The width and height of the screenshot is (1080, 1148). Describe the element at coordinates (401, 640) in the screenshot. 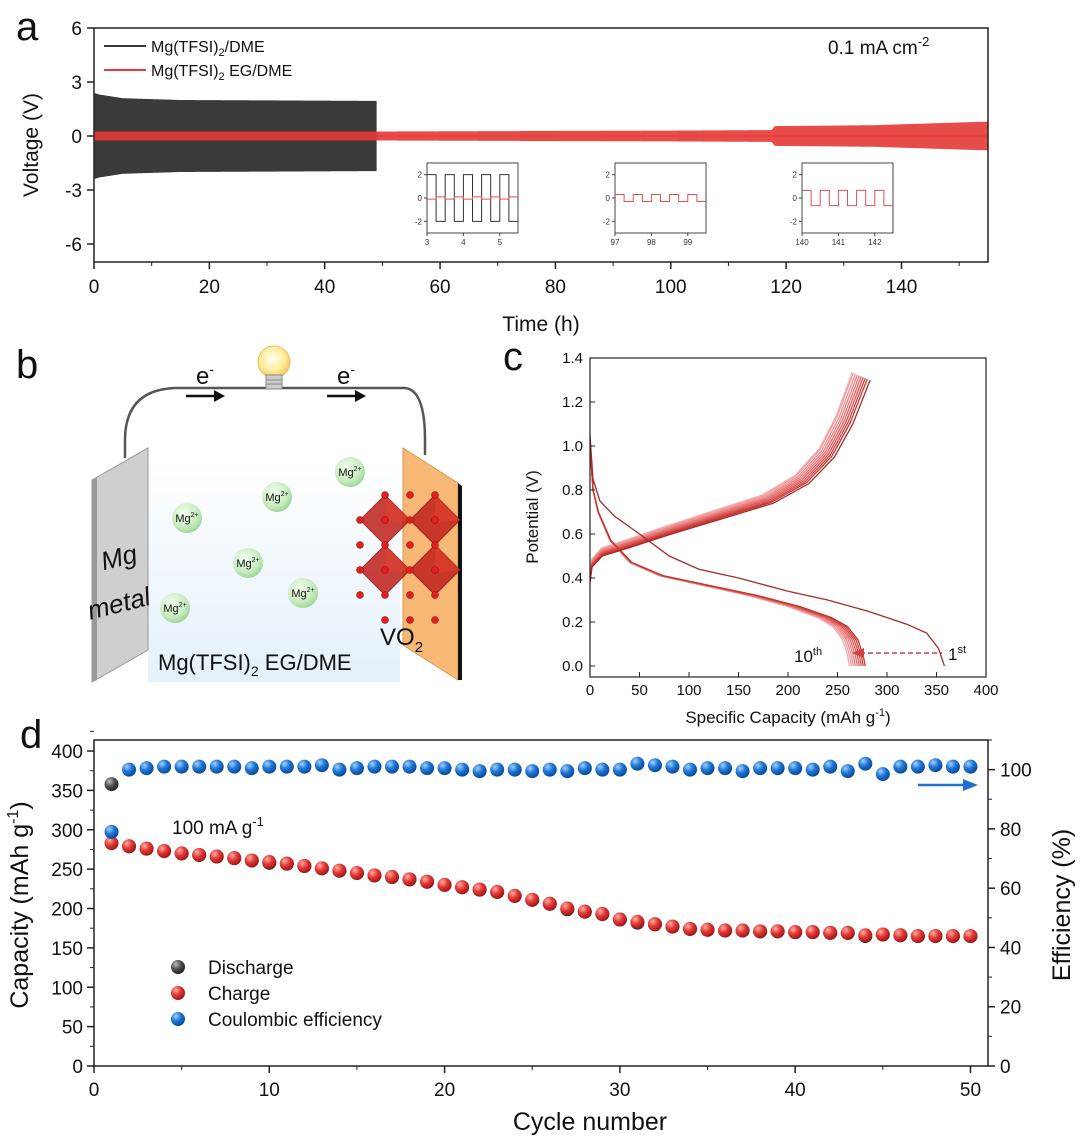

I see `cathode-label: VO2` at that location.